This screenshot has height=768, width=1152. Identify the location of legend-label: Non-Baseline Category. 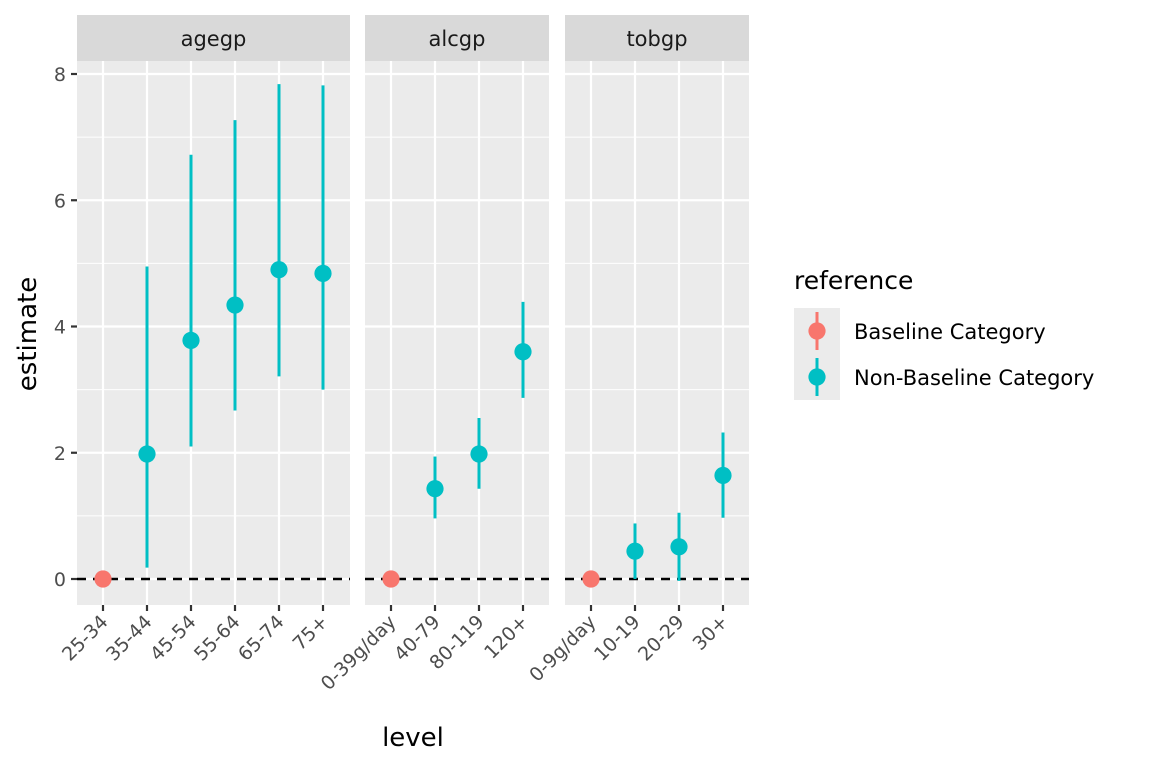
(974, 378).